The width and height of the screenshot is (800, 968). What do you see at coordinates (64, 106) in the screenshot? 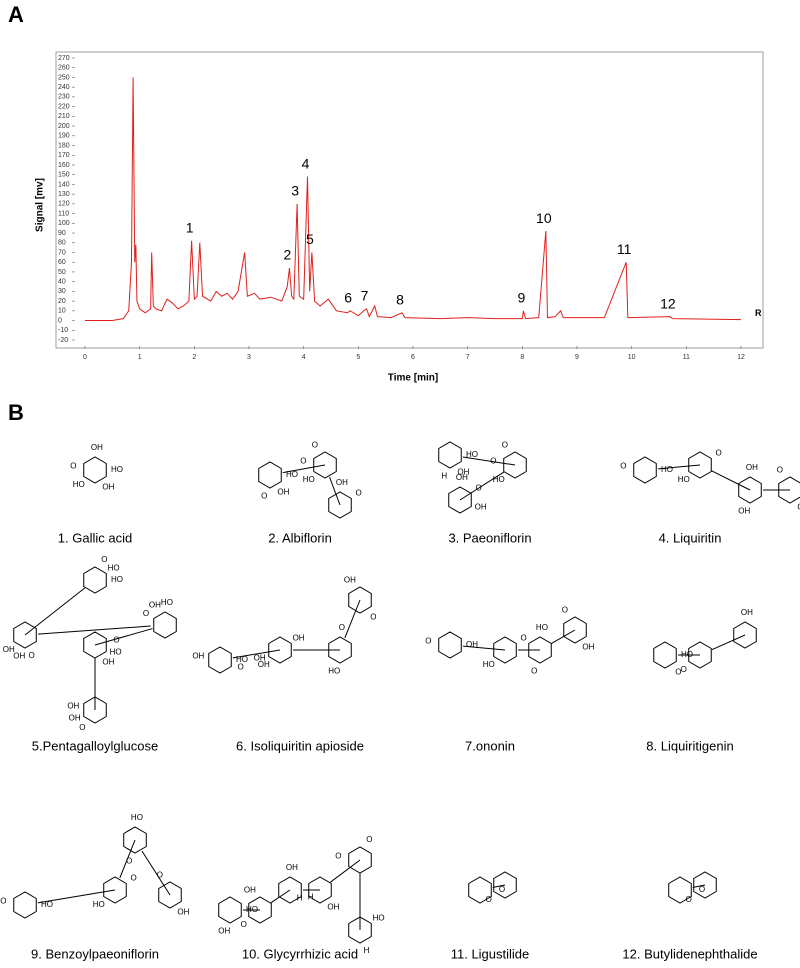
I see `y-tick-label: 220` at bounding box center [64, 106].